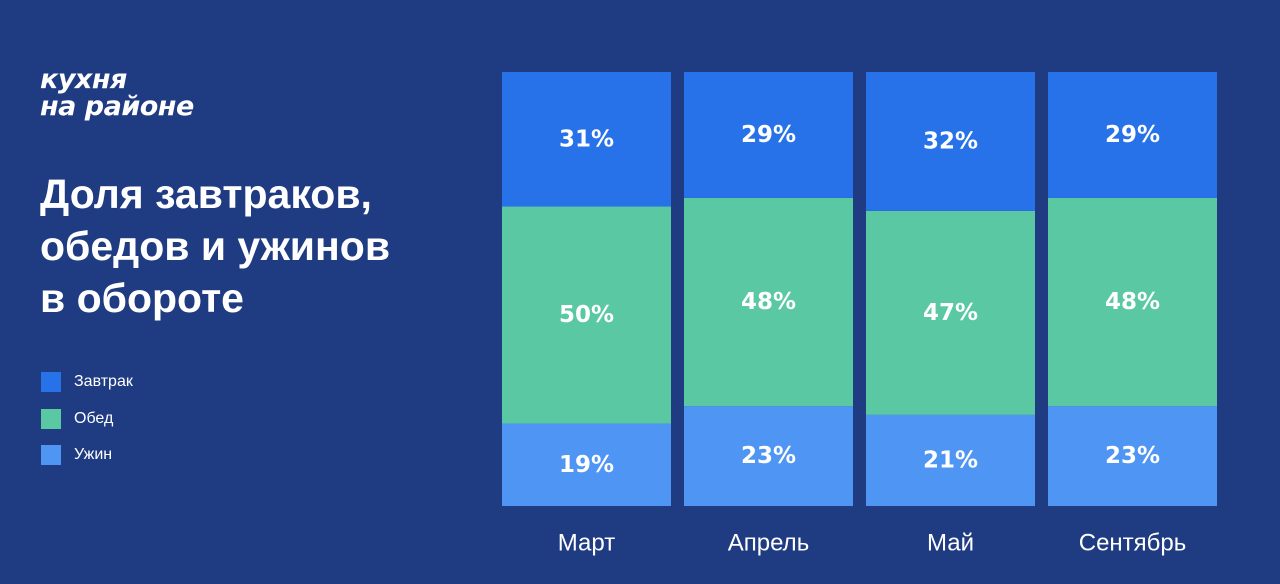 This screenshot has width=1280, height=584. I want to click on legend-item-breakfast: Завтрак, so click(87, 382).